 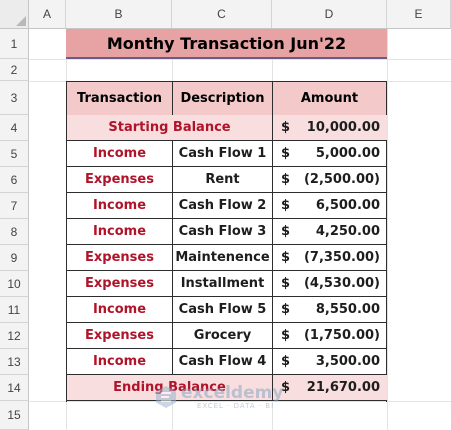 I want to click on row-header-13: 13, so click(x=14, y=362).